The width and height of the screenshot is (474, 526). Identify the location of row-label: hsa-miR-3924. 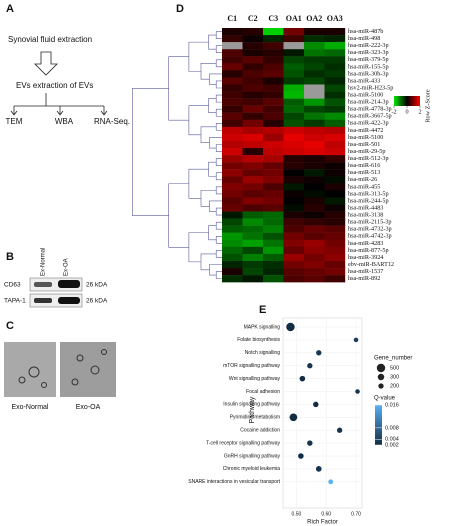
(365, 257).